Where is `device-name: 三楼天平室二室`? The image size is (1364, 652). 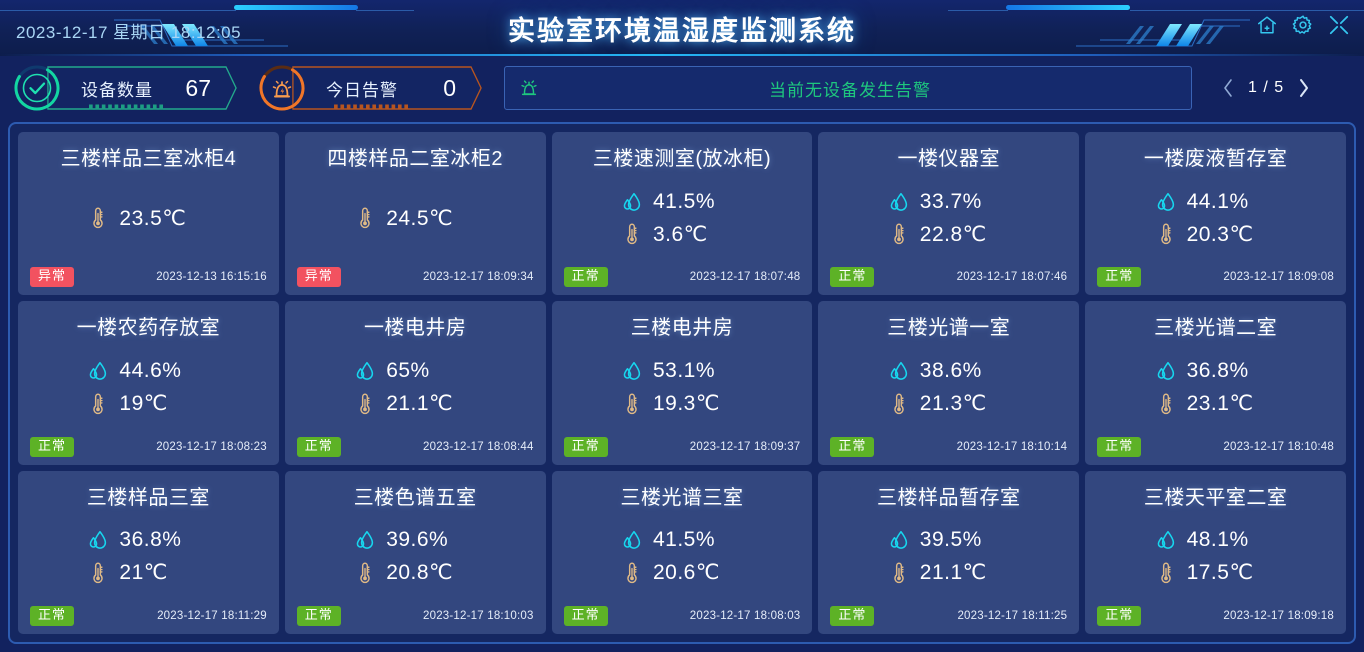
device-name: 三楼天平室二室 is located at coordinates (1215, 497).